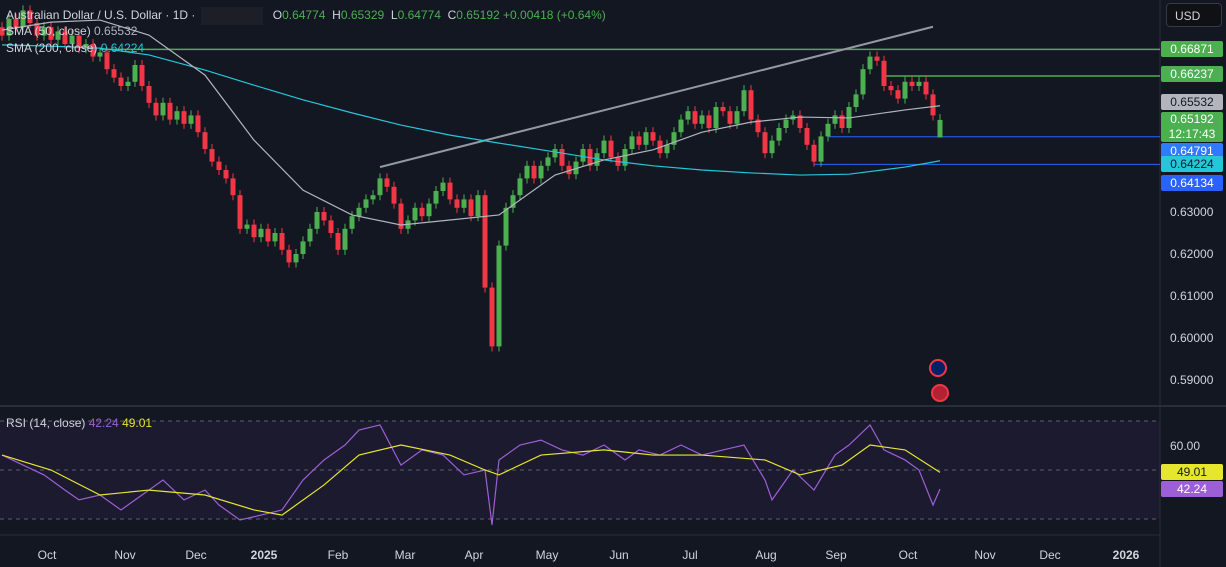 Image resolution: width=1226 pixels, height=567 pixels. What do you see at coordinates (1192, 102) in the screenshot?
I see `price-tag: 0.65532` at bounding box center [1192, 102].